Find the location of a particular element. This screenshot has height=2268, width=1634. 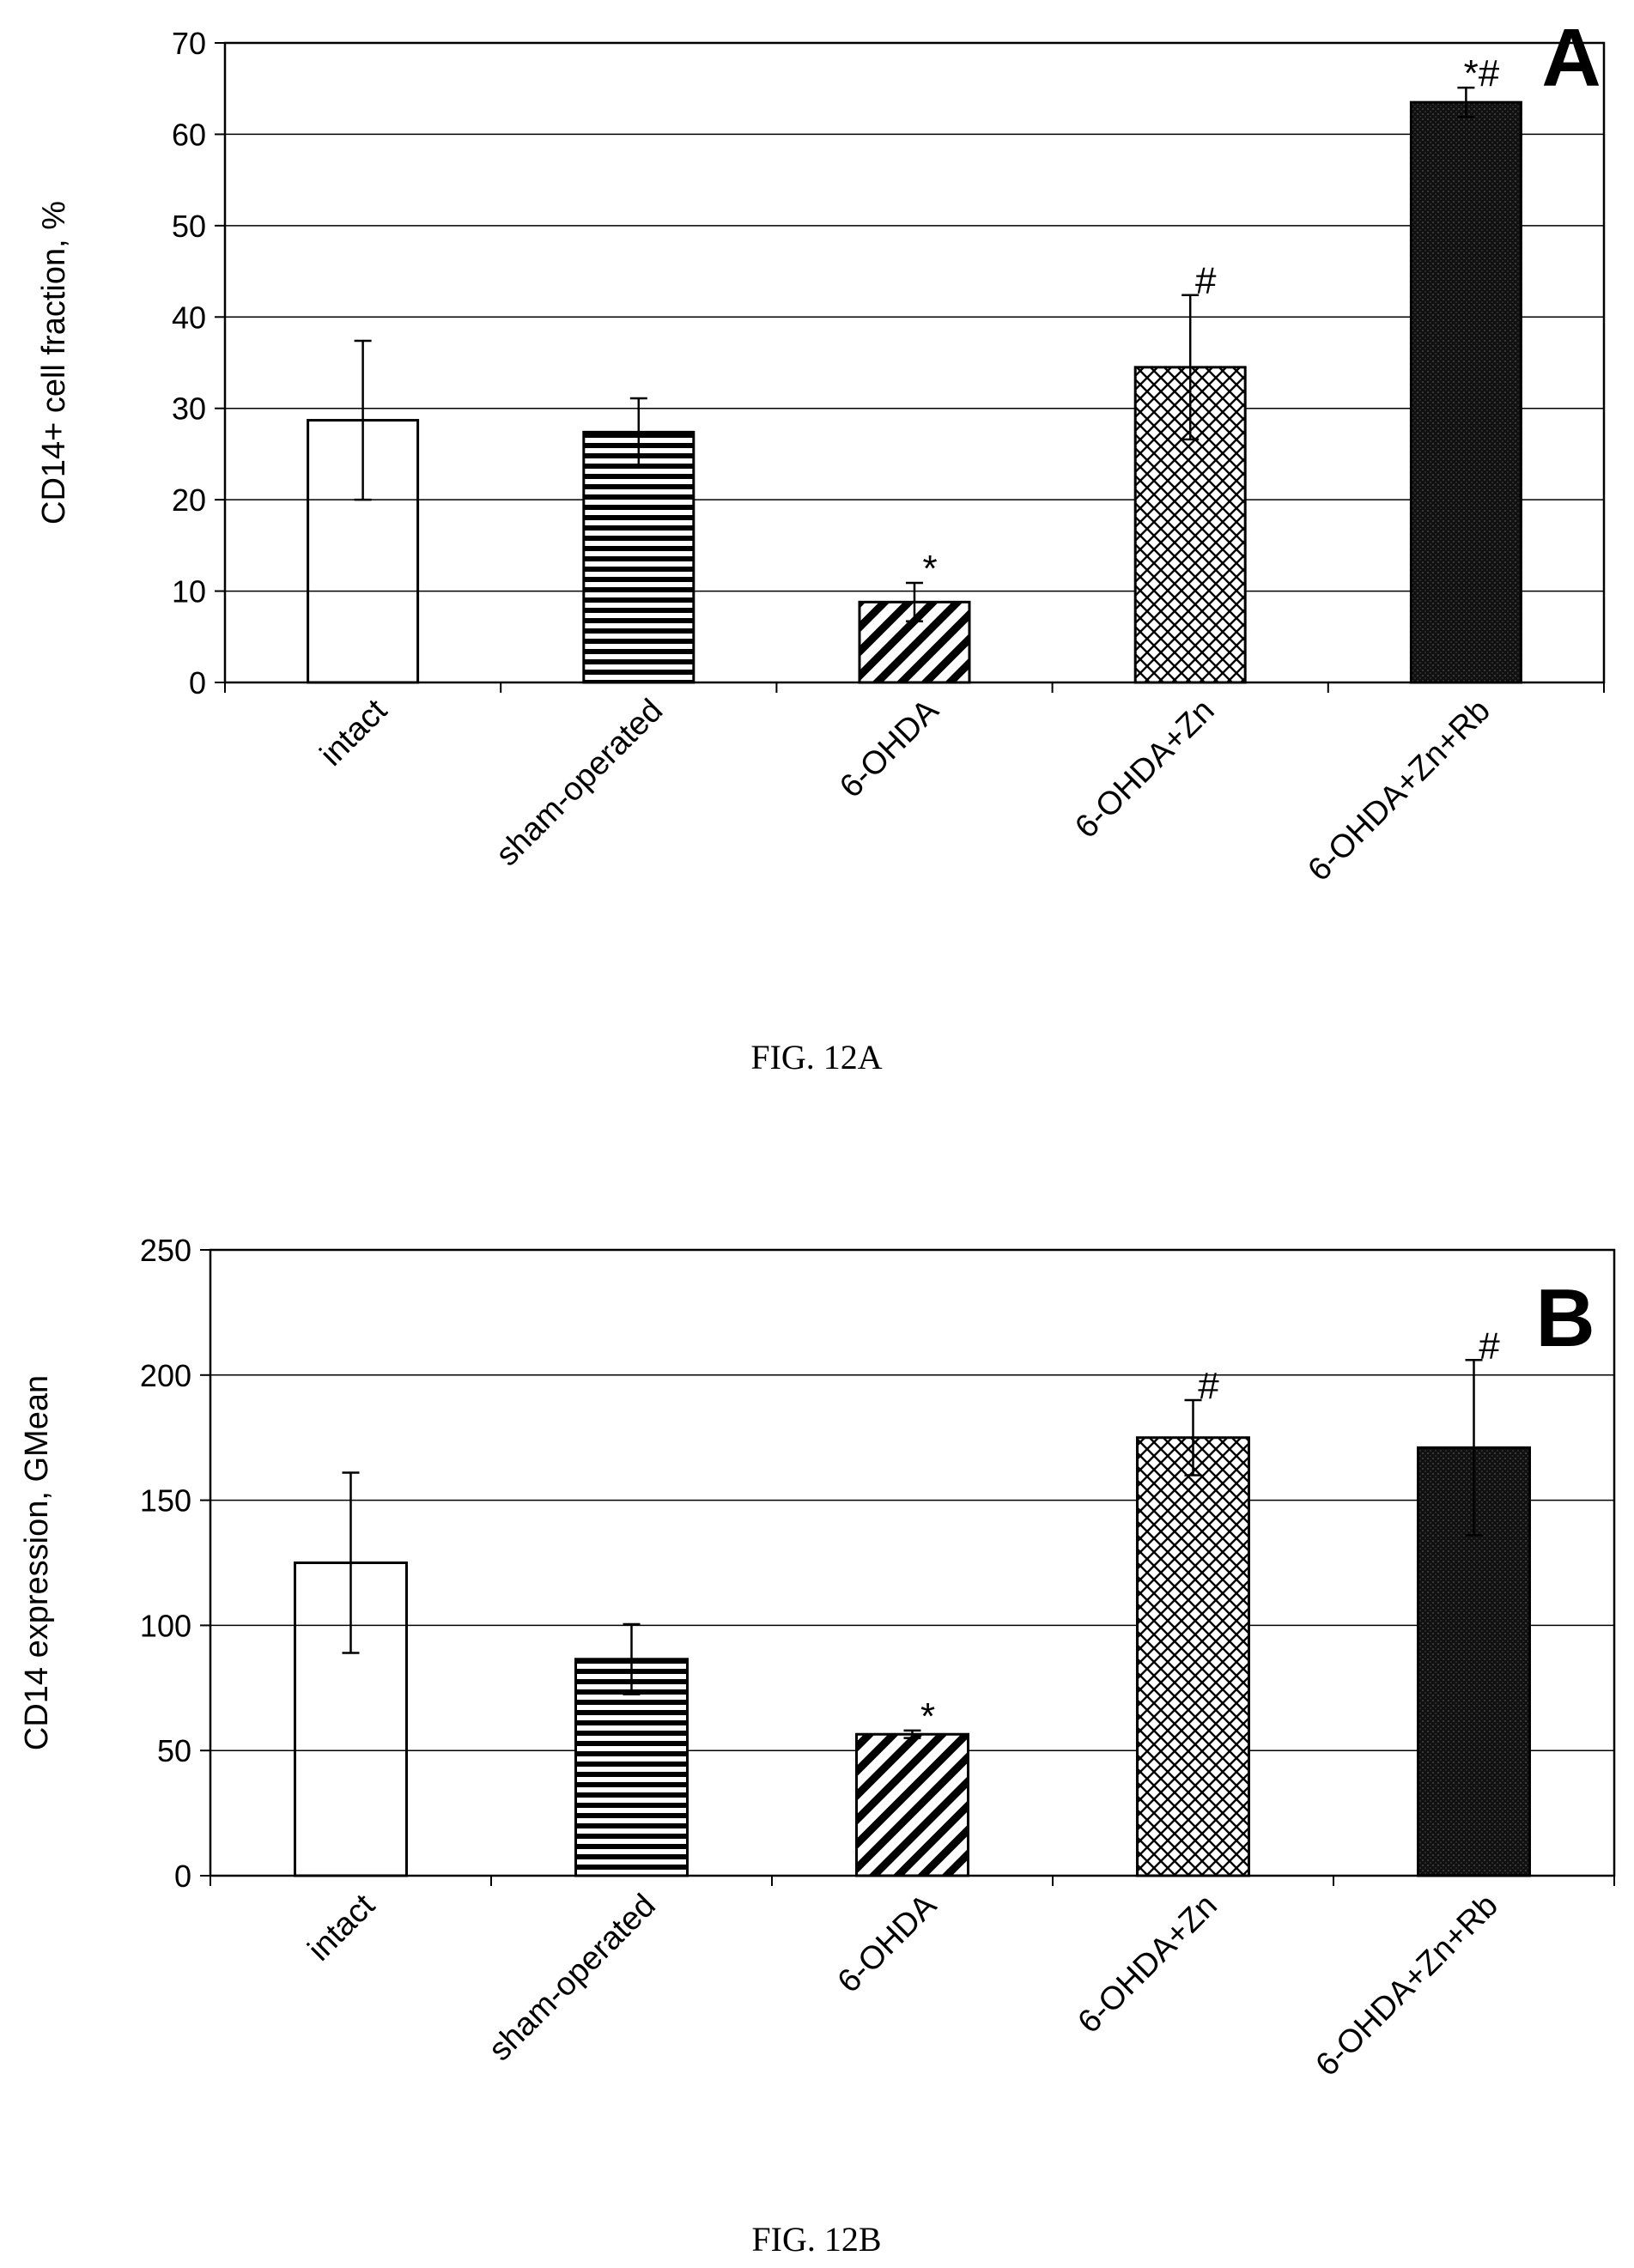

figure-caption-b: FIG. 12B is located at coordinates (816, 2239).